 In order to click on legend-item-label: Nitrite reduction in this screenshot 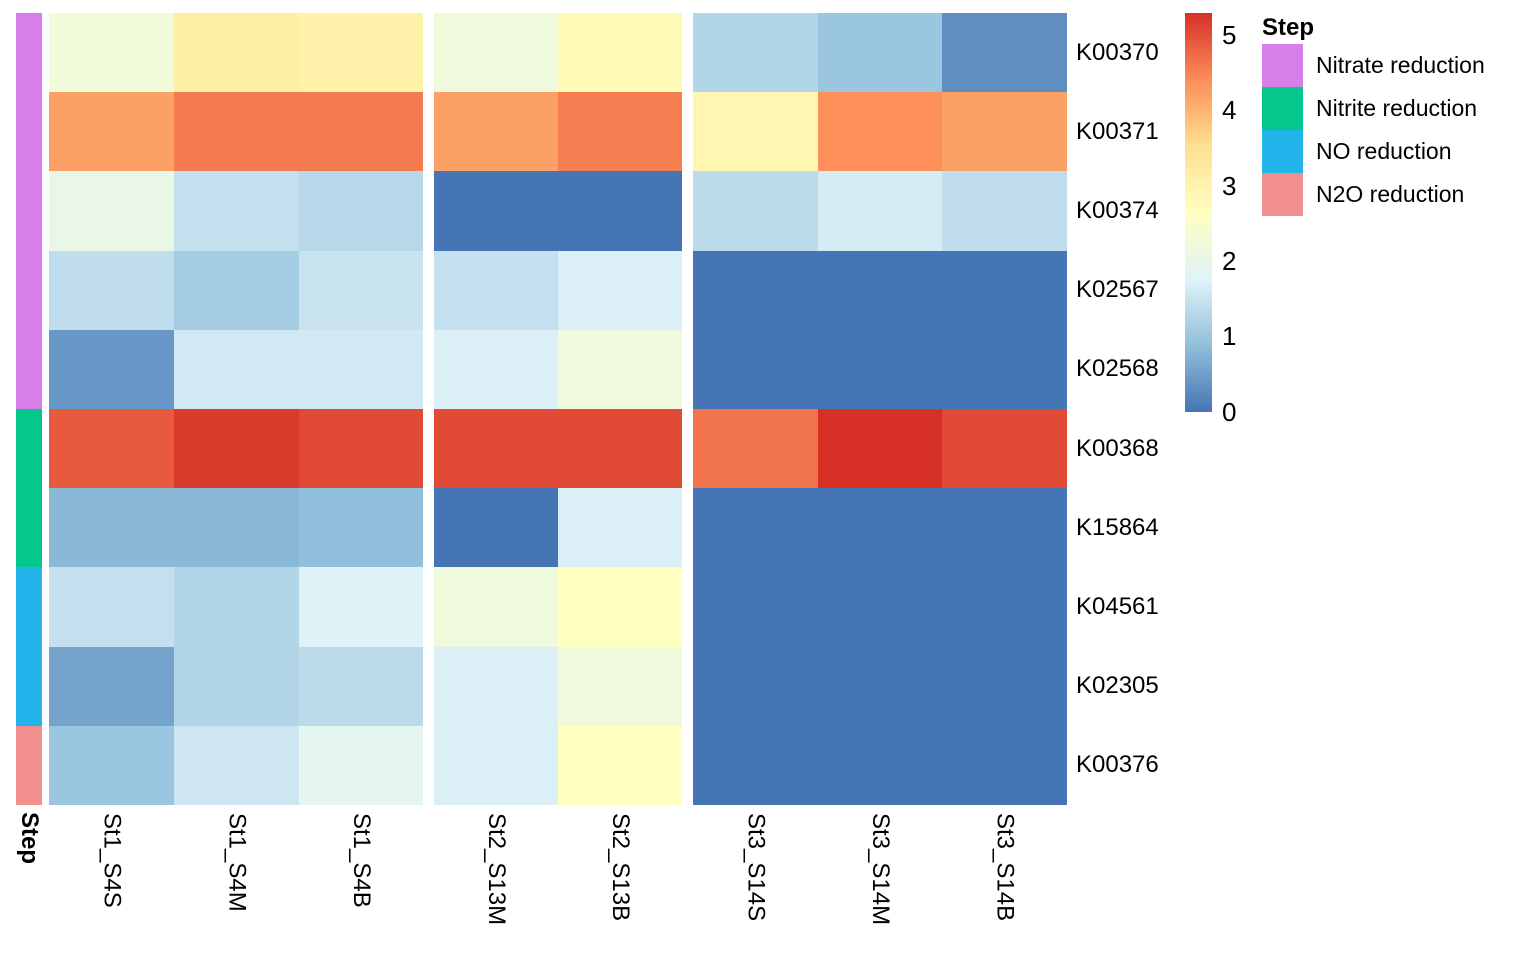, I will do `click(1397, 108)`.